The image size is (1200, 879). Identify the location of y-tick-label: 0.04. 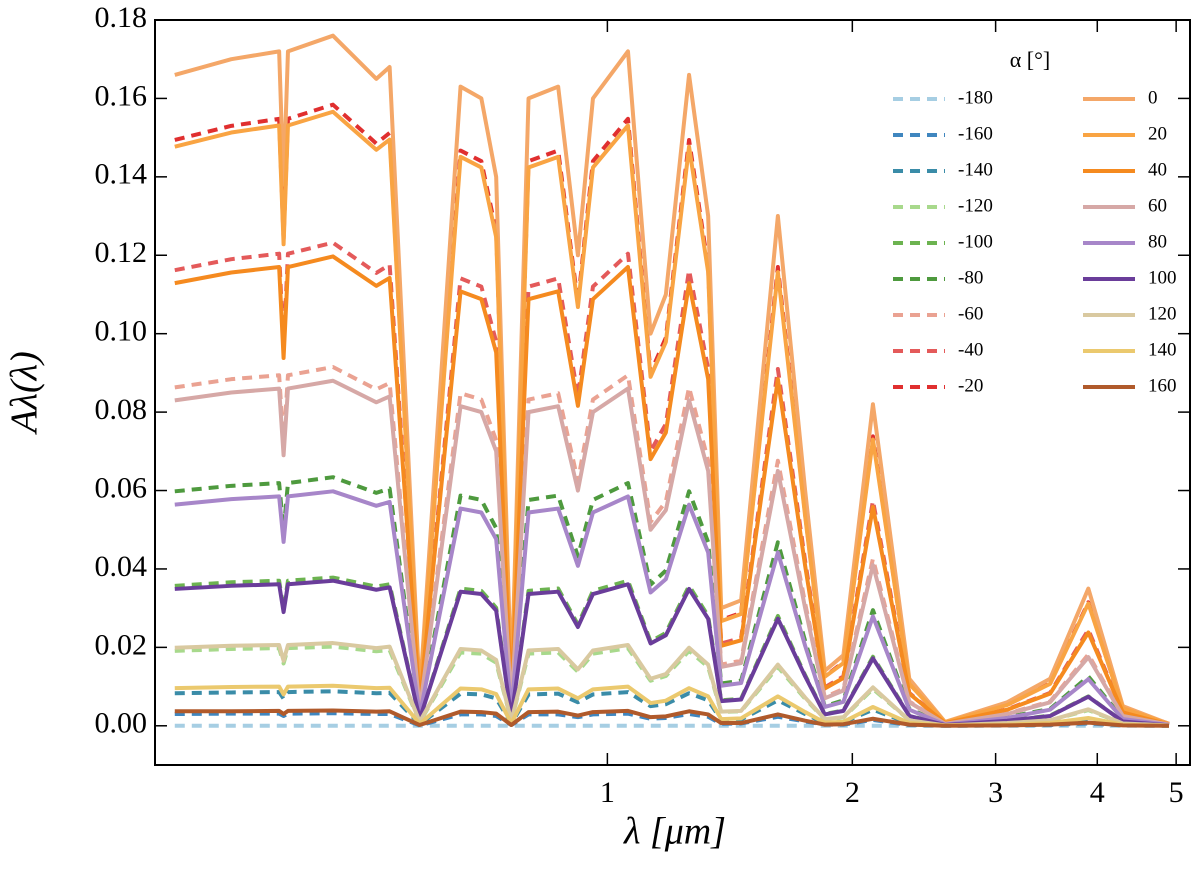
(121, 566).